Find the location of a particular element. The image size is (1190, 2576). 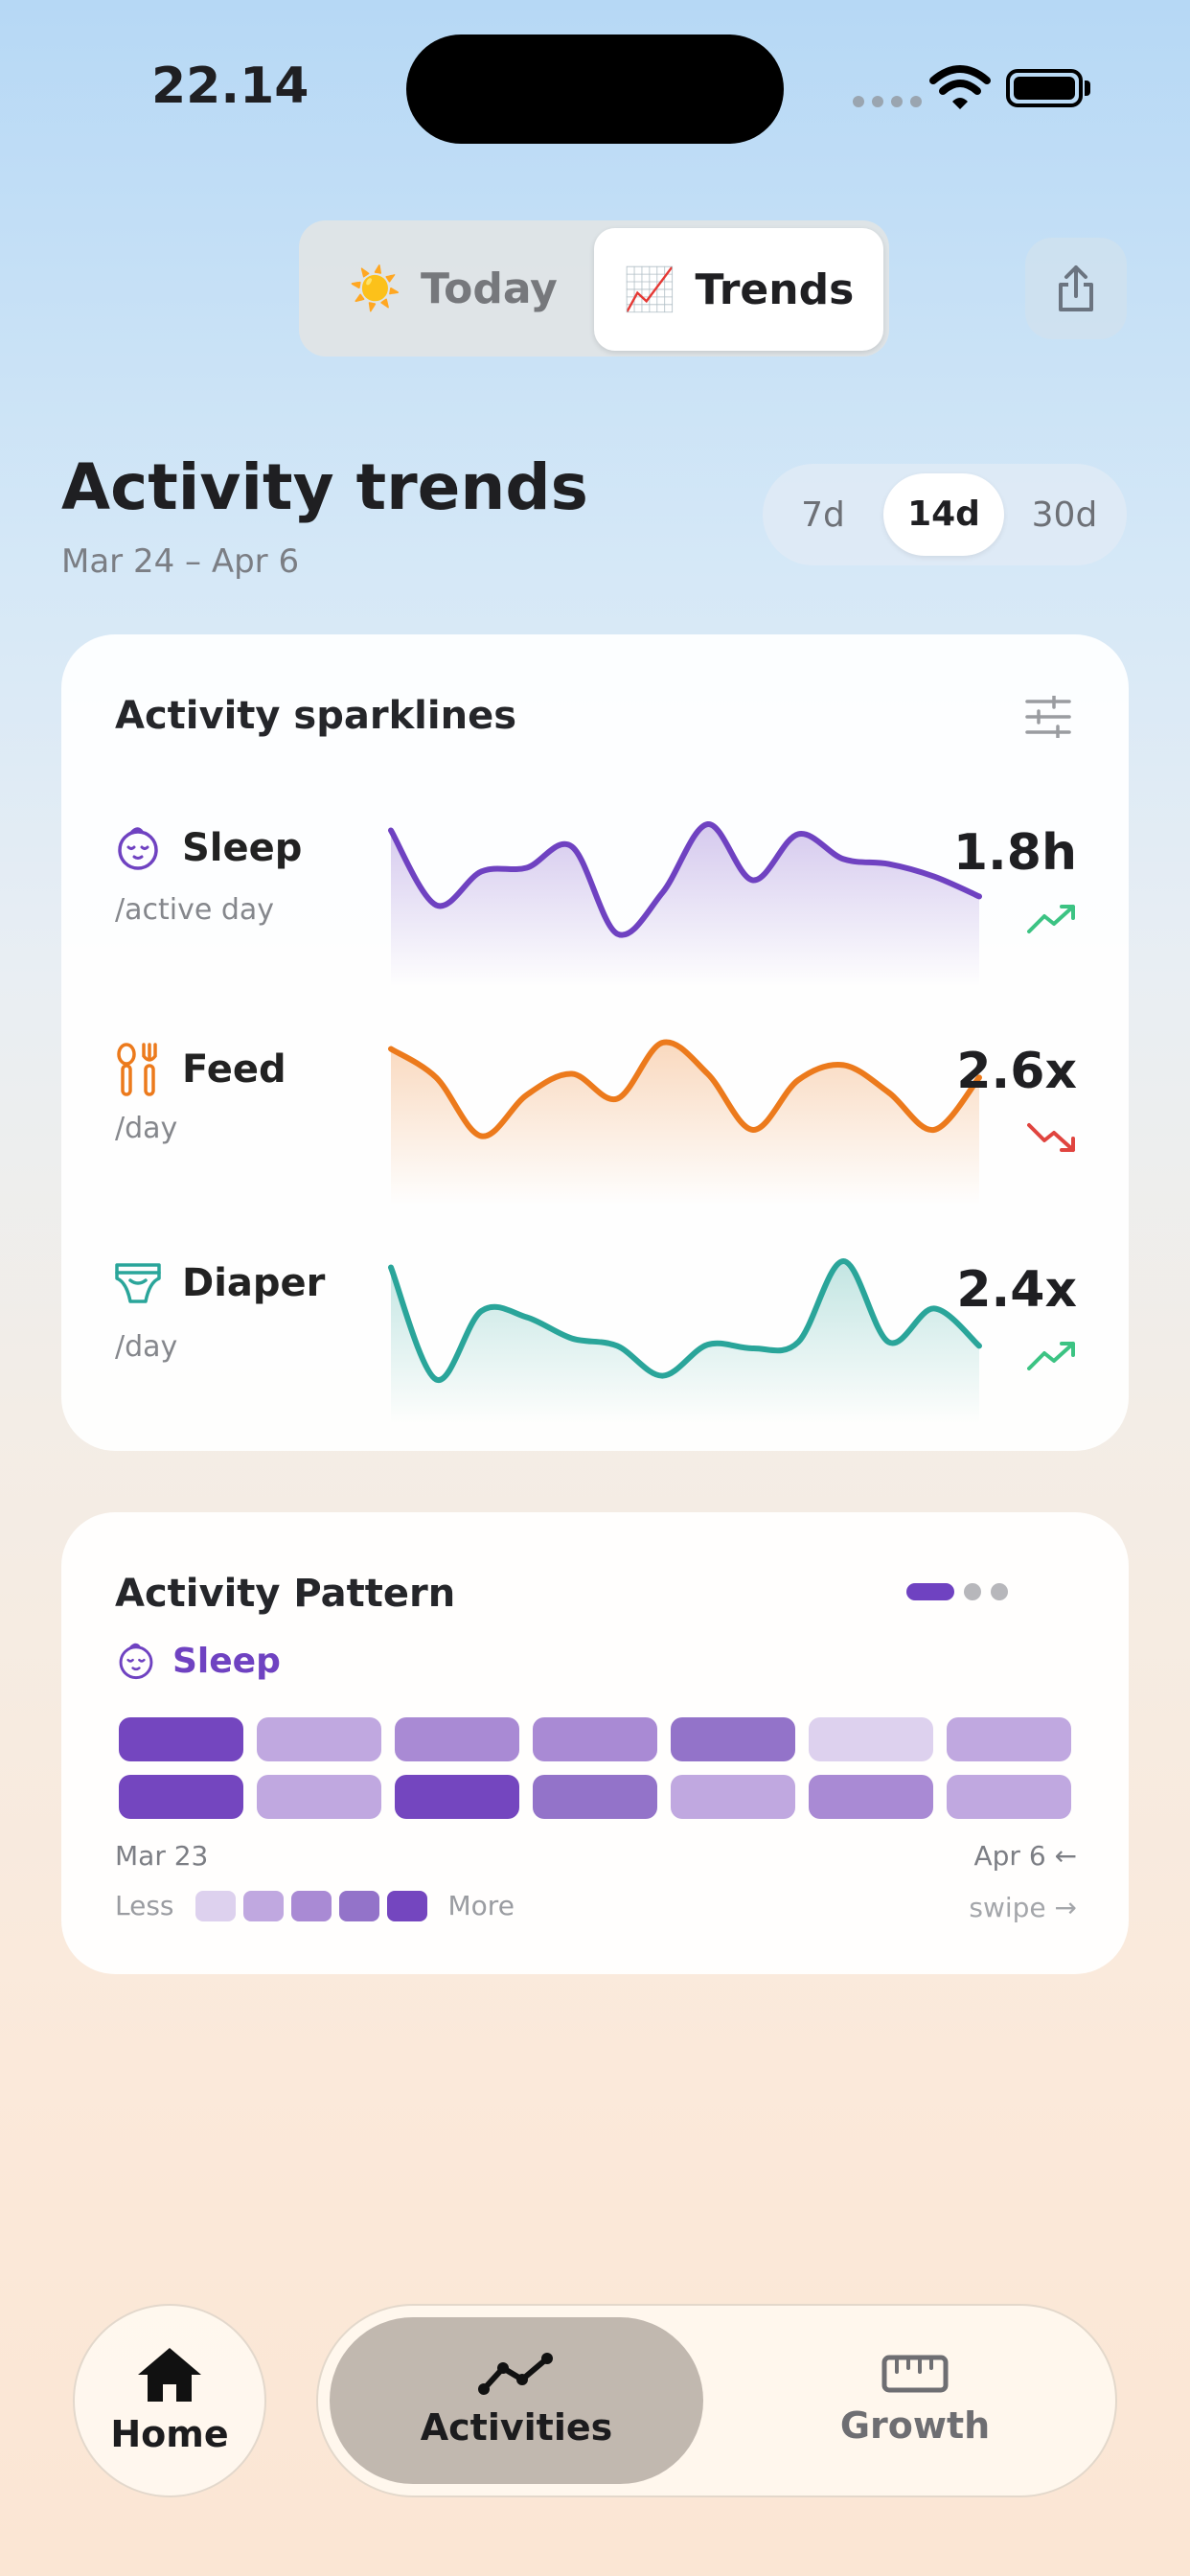

diaper-name: Diaper is located at coordinates (254, 1283).